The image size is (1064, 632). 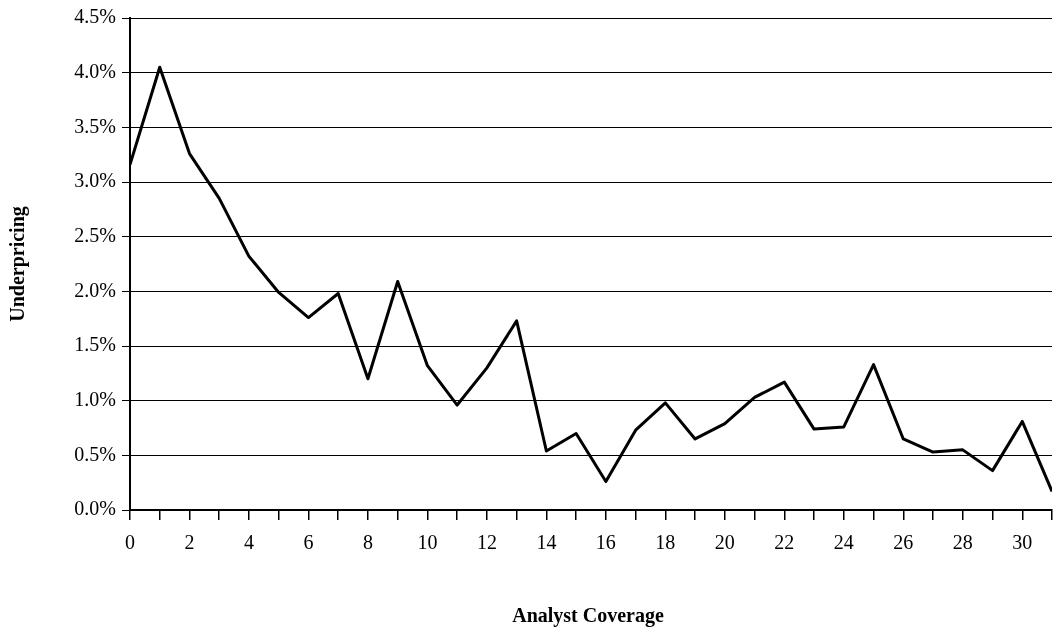 What do you see at coordinates (95, 344) in the screenshot?
I see `y-tick-label: 1.5%` at bounding box center [95, 344].